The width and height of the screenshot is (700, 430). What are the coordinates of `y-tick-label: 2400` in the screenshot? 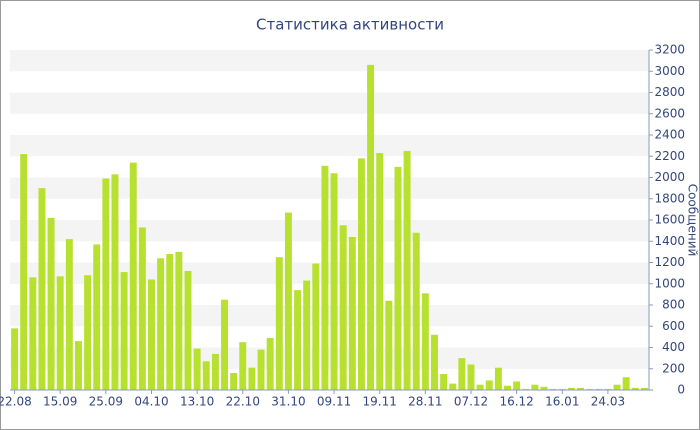 It's located at (669, 135).